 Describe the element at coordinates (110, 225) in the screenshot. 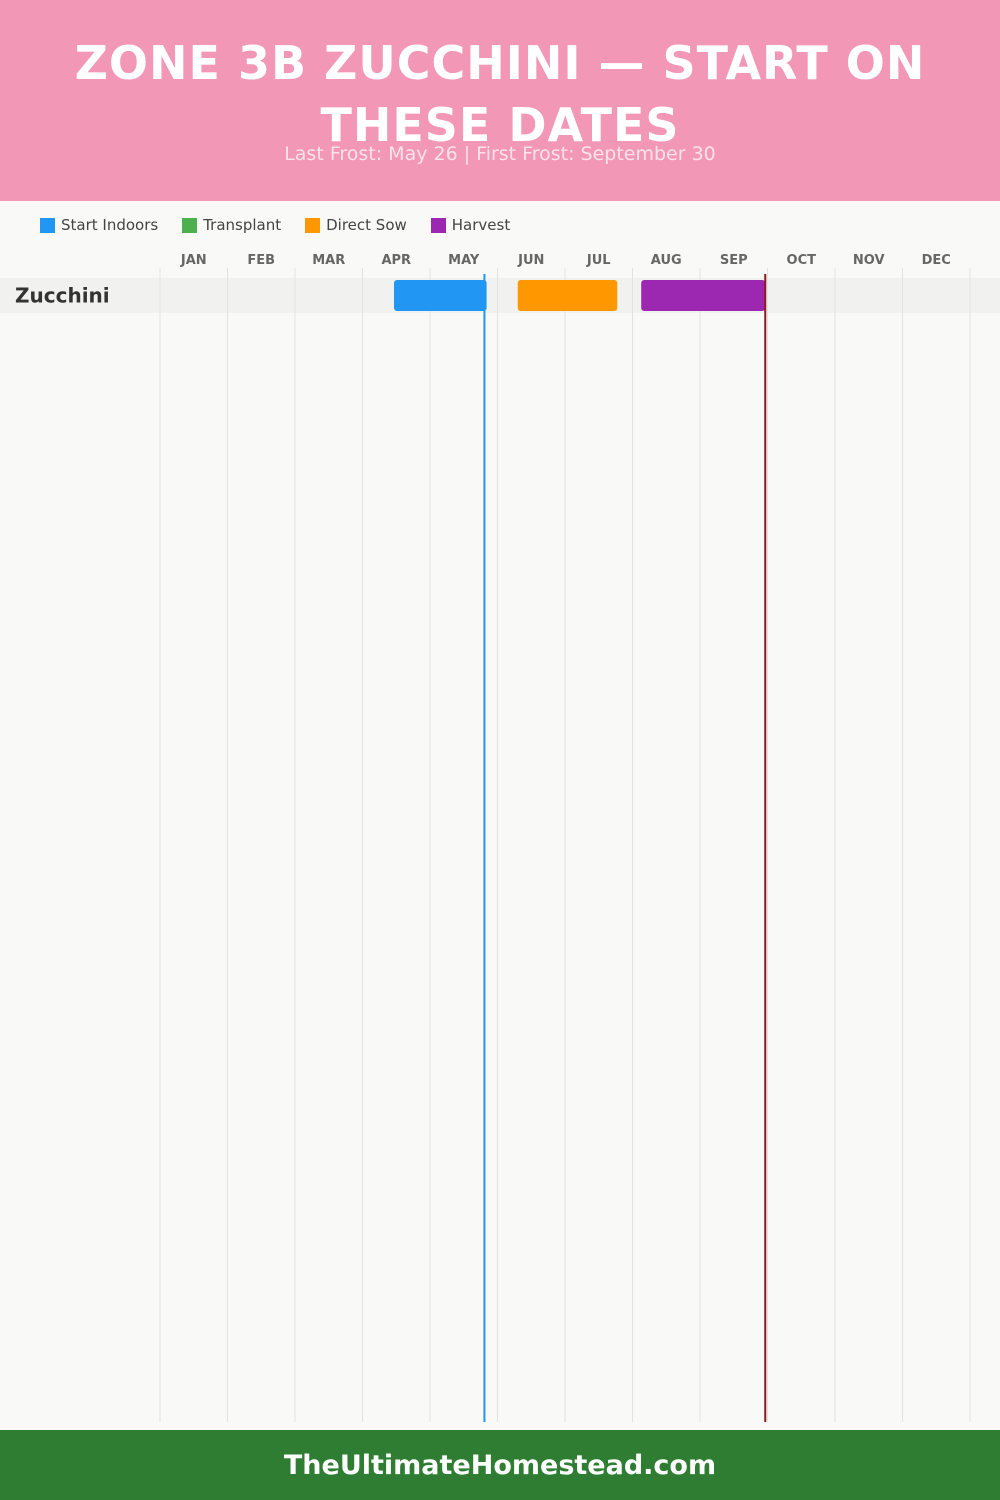

I see `legend-label: Start Indoors` at that location.